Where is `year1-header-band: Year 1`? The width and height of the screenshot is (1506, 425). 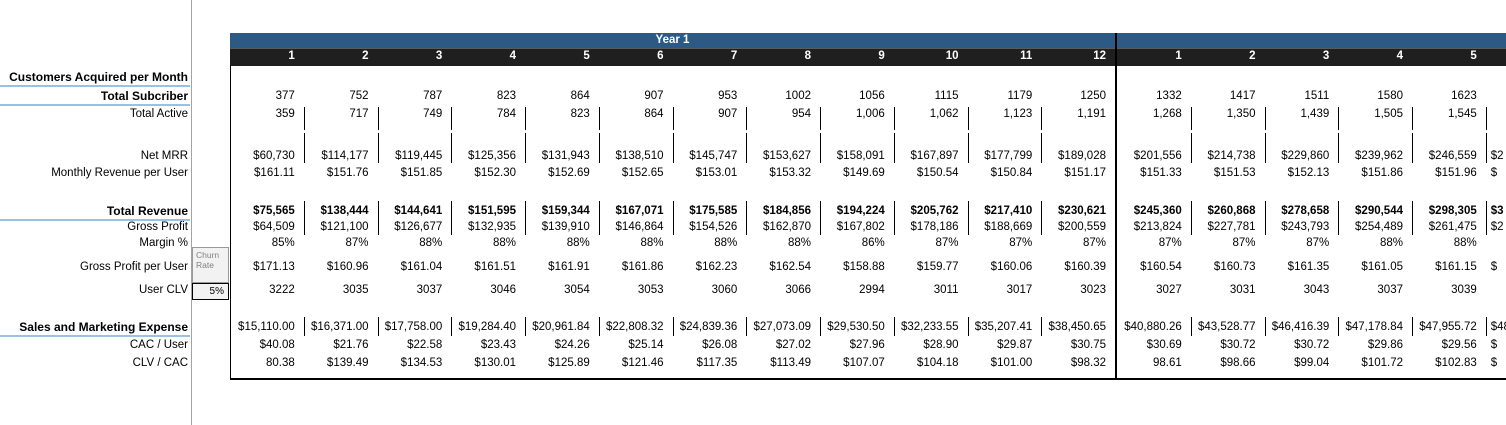 year1-header-band: Year 1 is located at coordinates (672, 40).